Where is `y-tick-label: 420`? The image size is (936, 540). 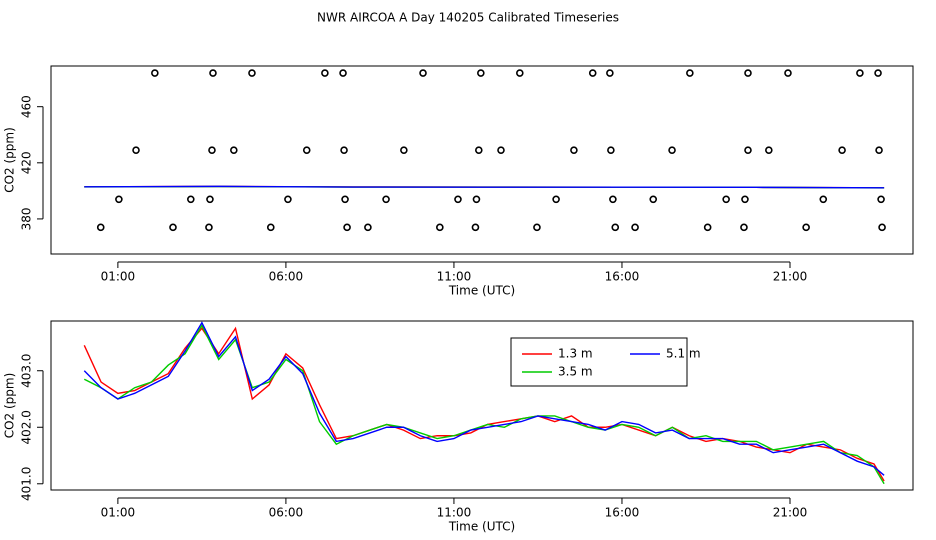
y-tick-label: 420 is located at coordinates (27, 162).